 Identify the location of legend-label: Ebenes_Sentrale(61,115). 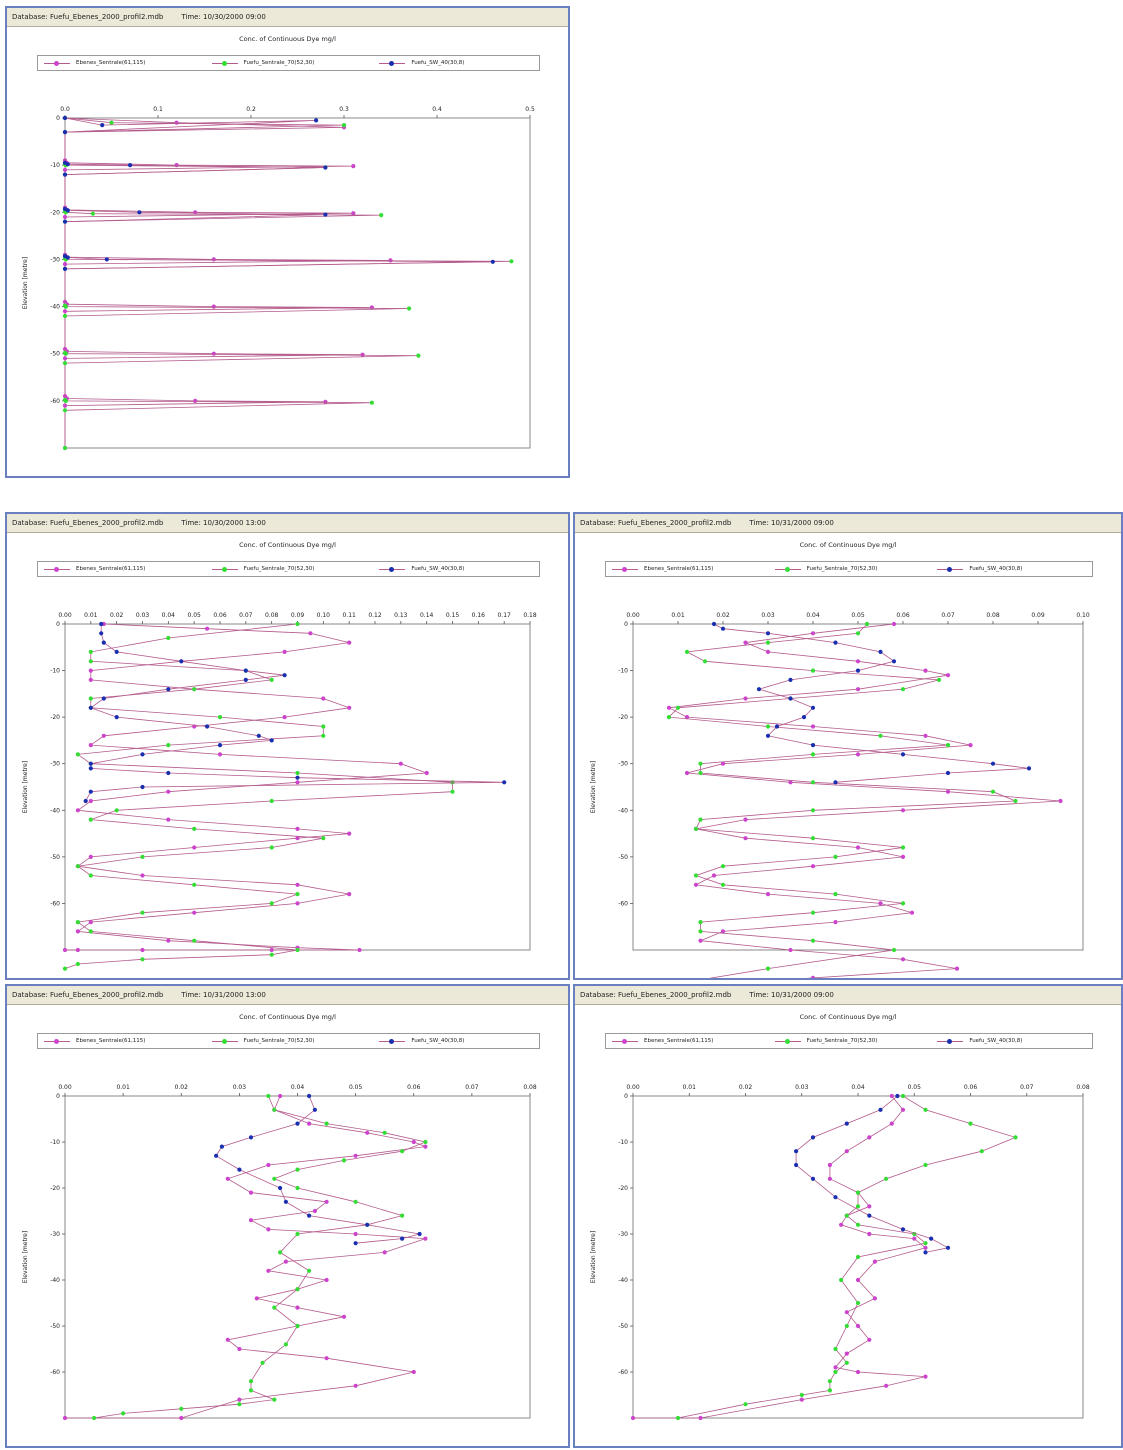
(111, 1041).